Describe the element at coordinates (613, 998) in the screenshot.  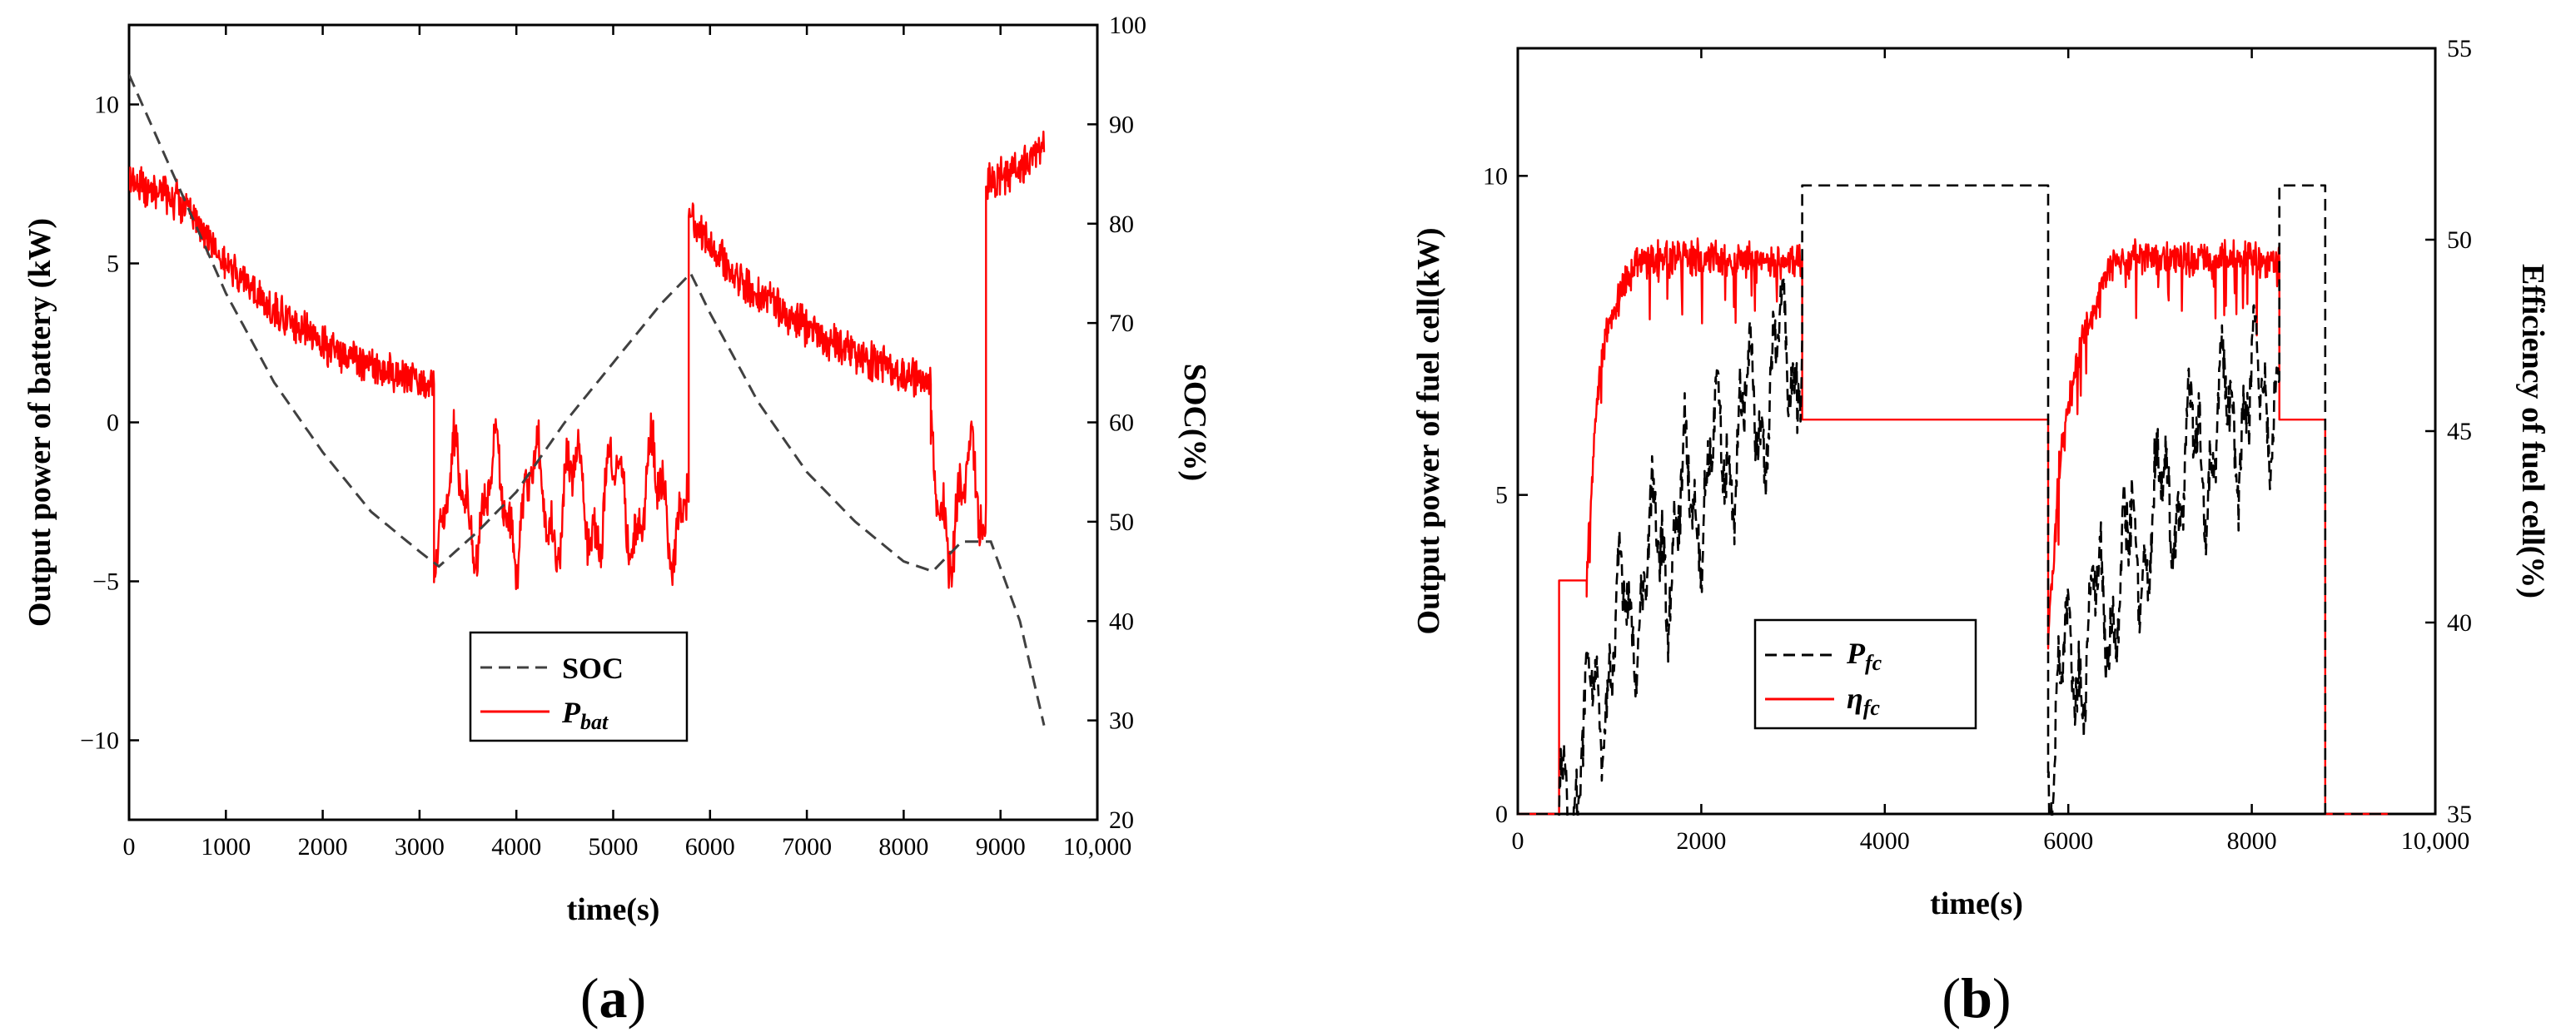
I see `chart-a-panel-label: (a)` at that location.